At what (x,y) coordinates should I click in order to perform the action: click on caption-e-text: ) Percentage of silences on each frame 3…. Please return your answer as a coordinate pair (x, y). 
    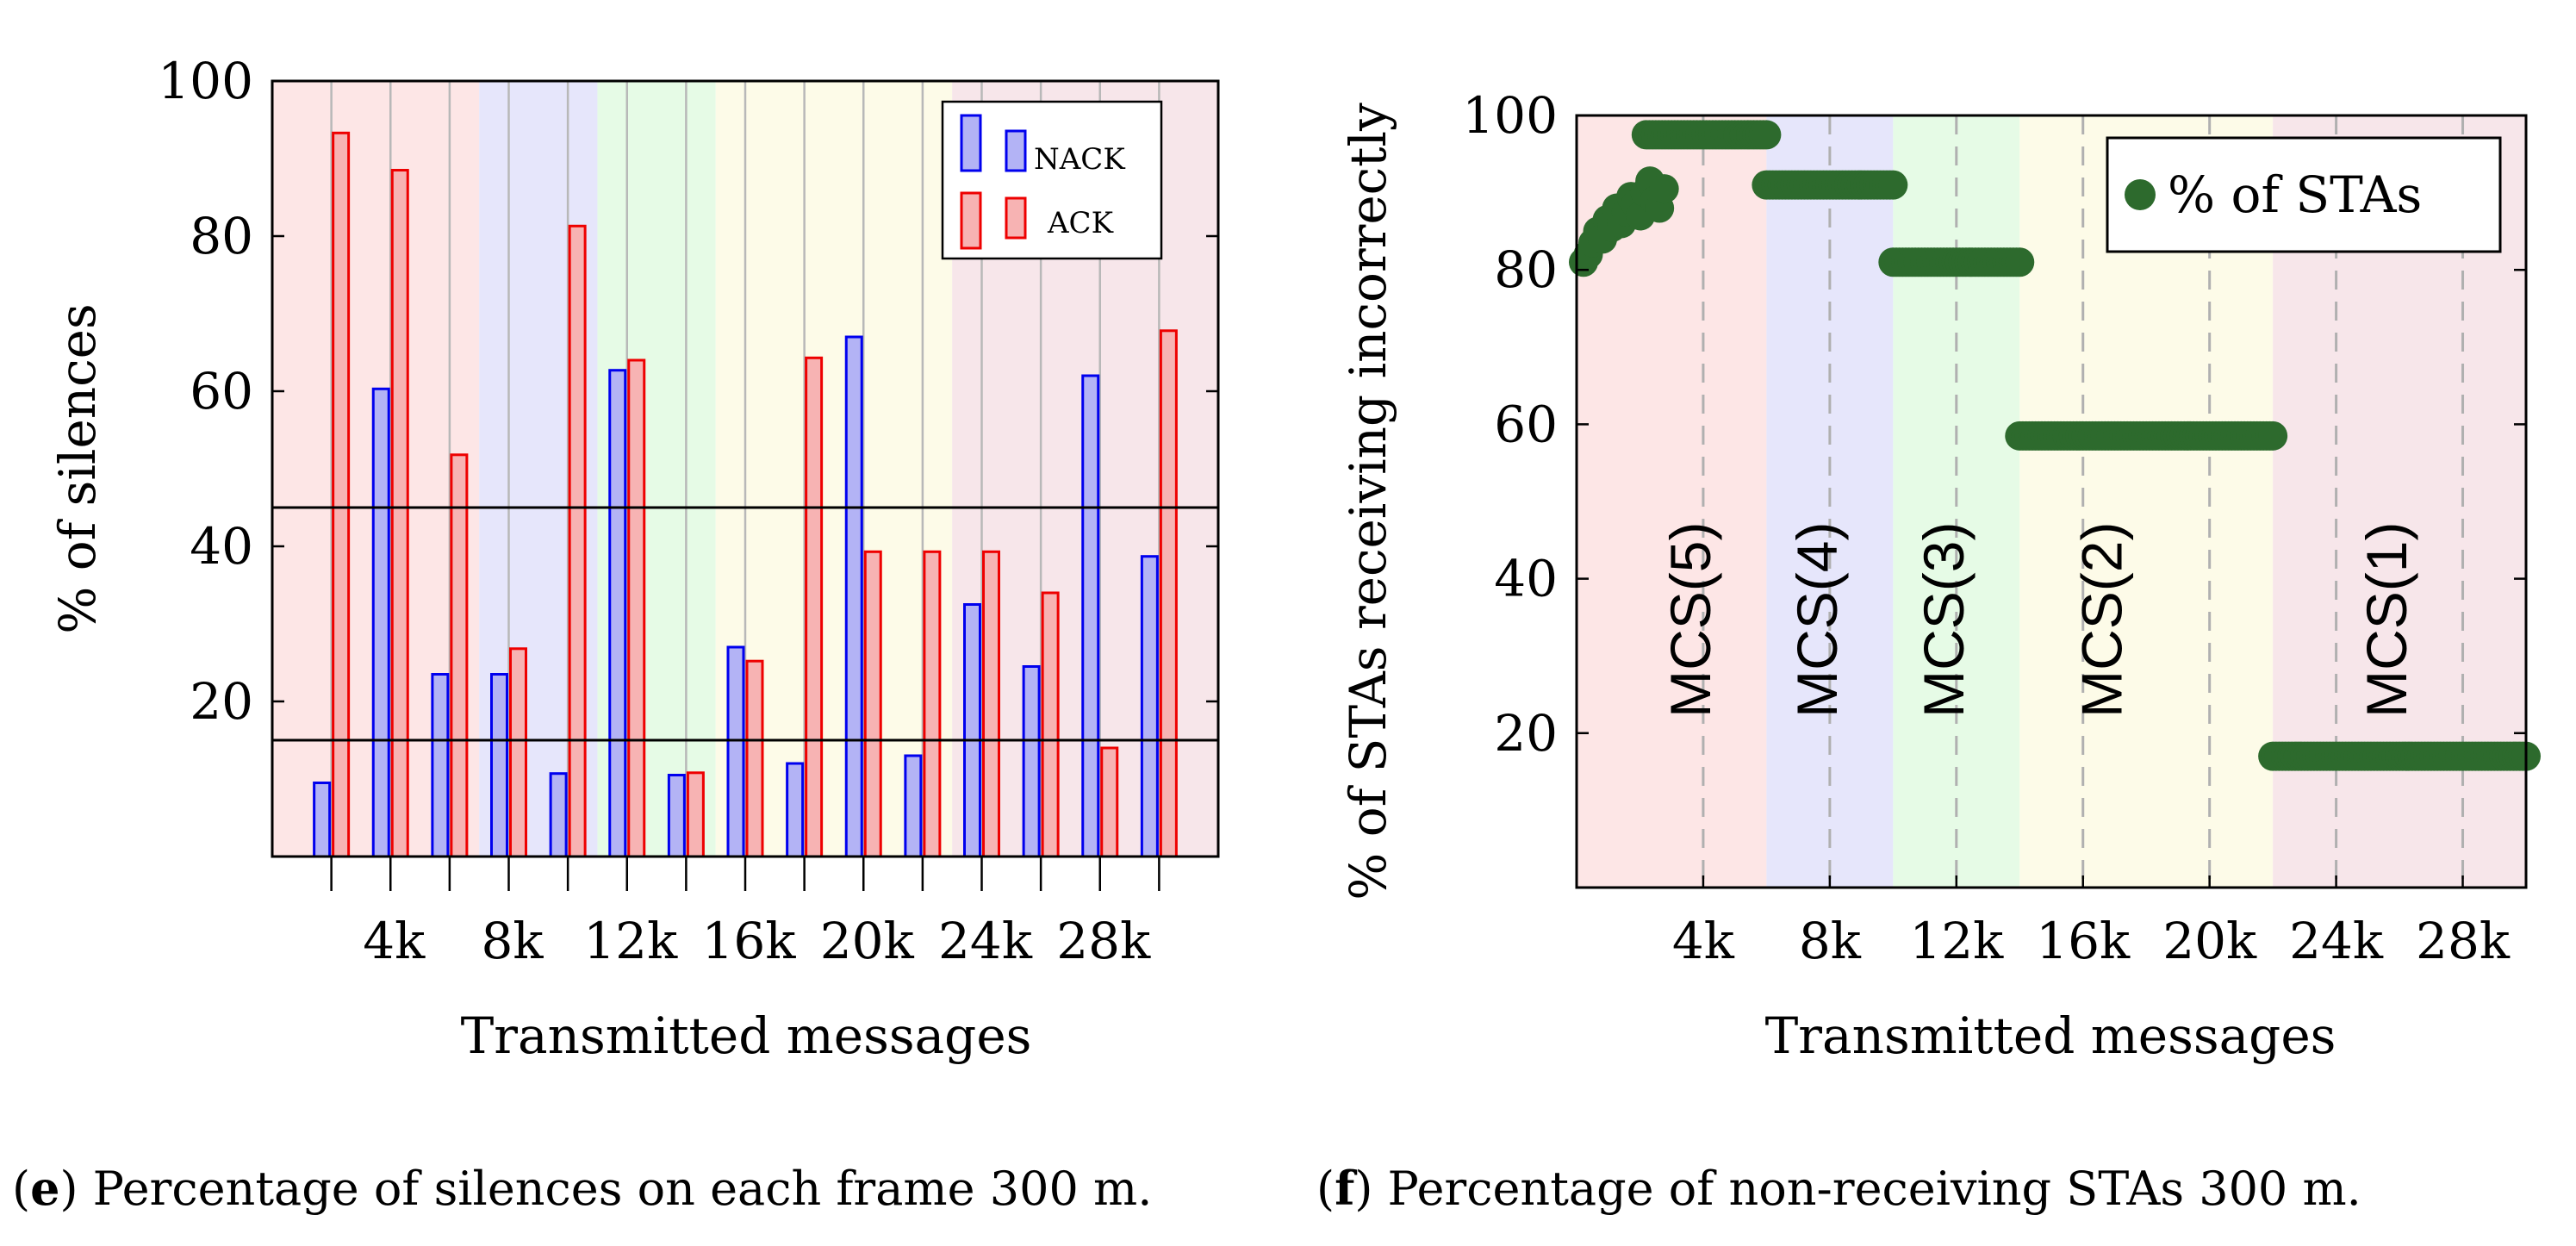
    Looking at the image, I should click on (606, 1189).